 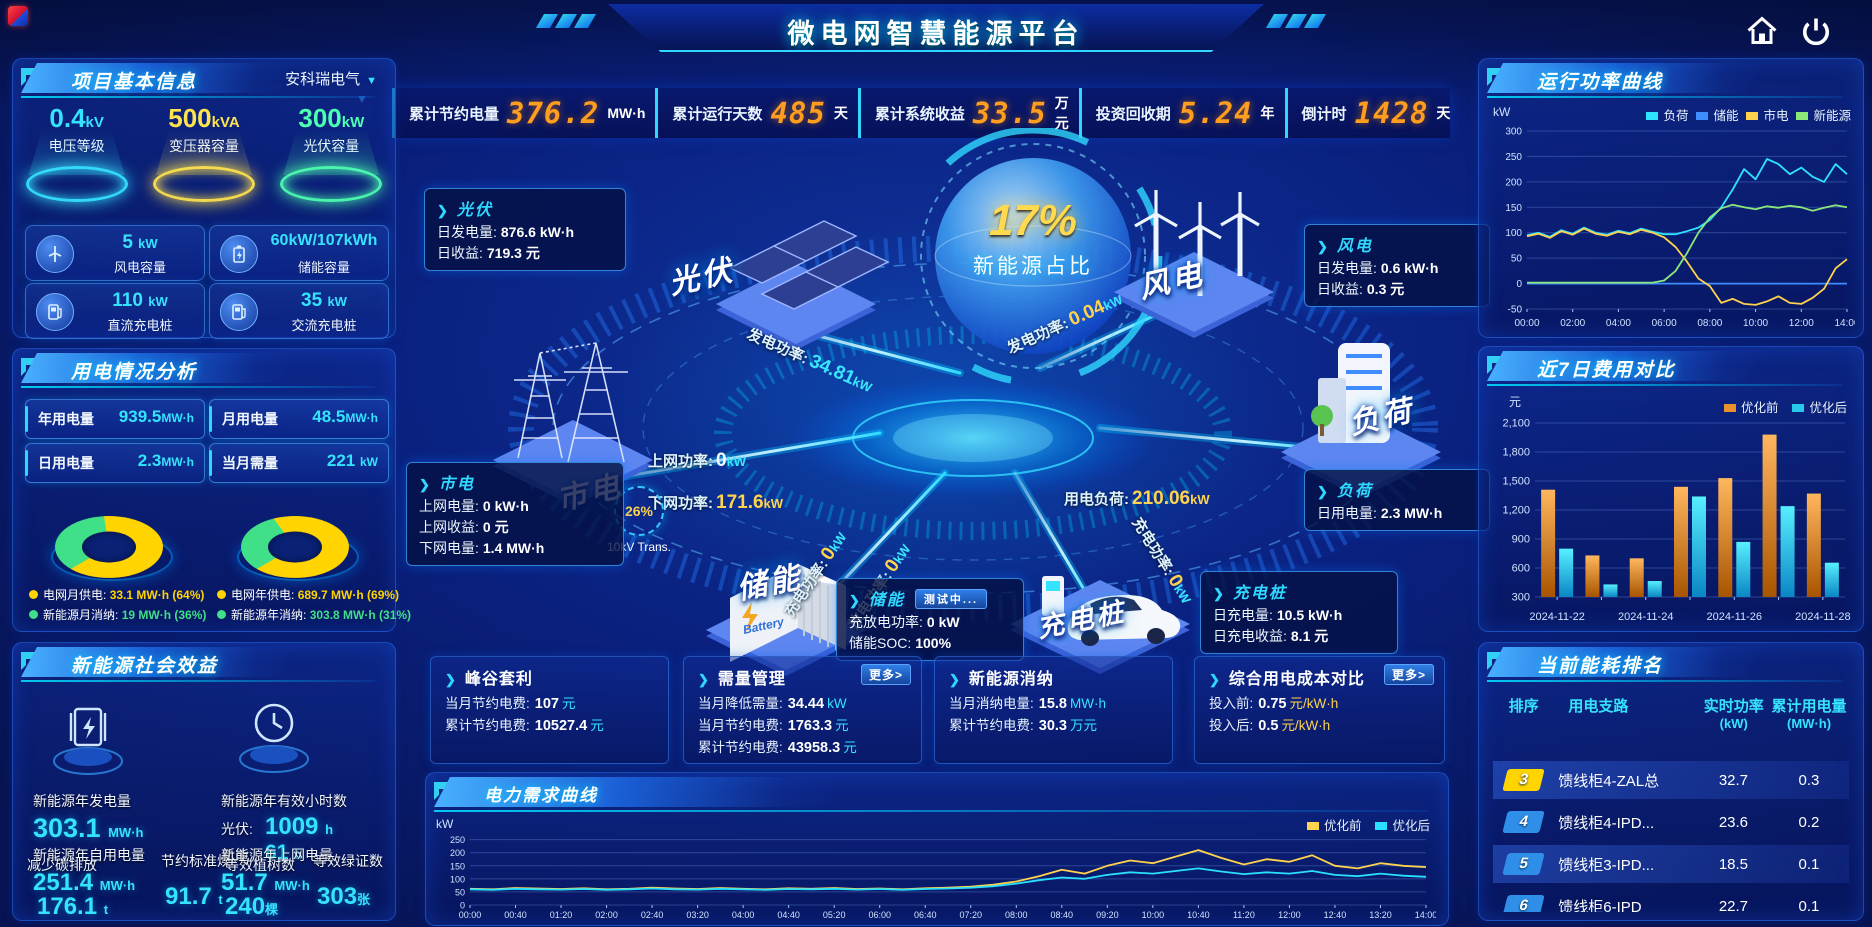 What do you see at coordinates (314, 595) in the screenshot?
I see `legend-item: 电网年供电: 689.7 MW·h (69%)` at bounding box center [314, 595].